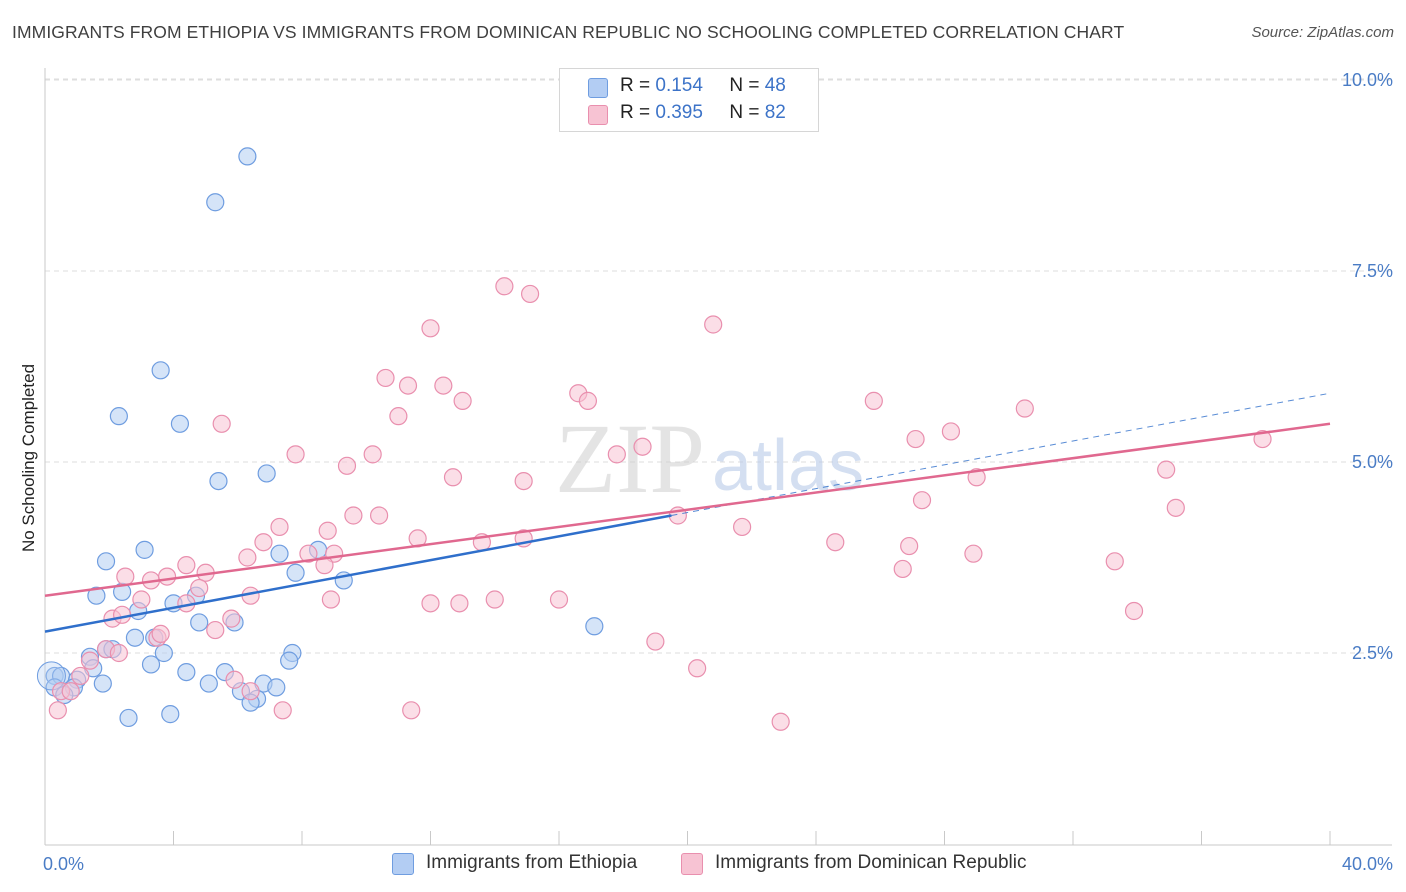  I want to click on correlation-legend: R = 0.154 N = 48 R = 0.395 N = 82, so click(689, 100).